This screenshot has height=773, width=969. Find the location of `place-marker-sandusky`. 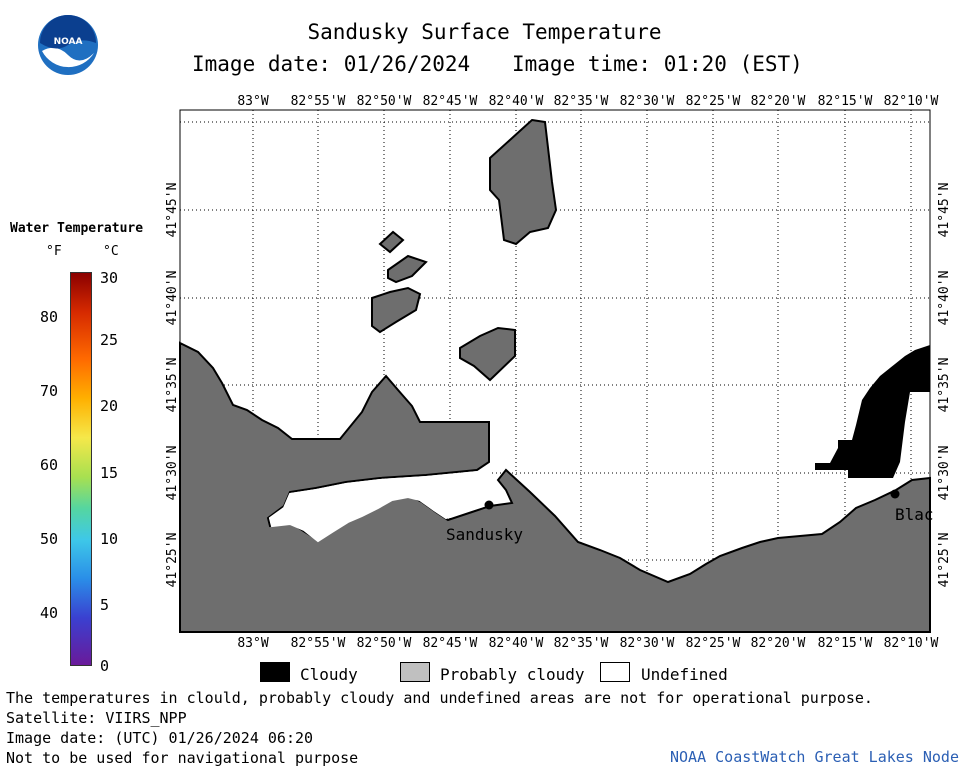

place-marker-sandusky is located at coordinates (489, 505).